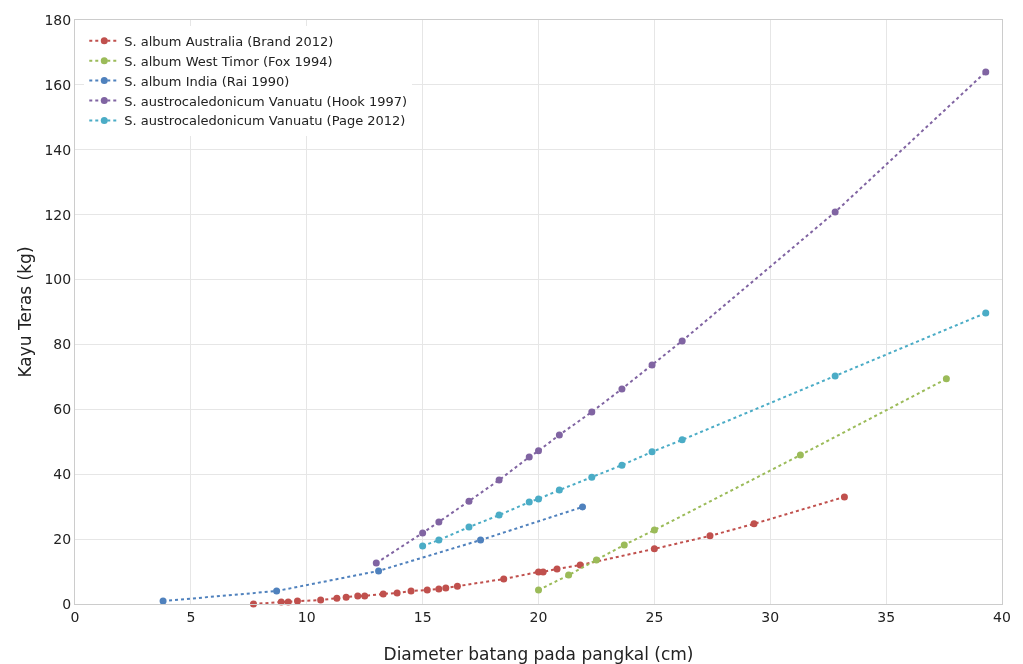 This screenshot has width=1023, height=664. Describe the element at coordinates (228, 61) in the screenshot. I see `legend-label: S. album West Timor (Fox 1994)` at that location.